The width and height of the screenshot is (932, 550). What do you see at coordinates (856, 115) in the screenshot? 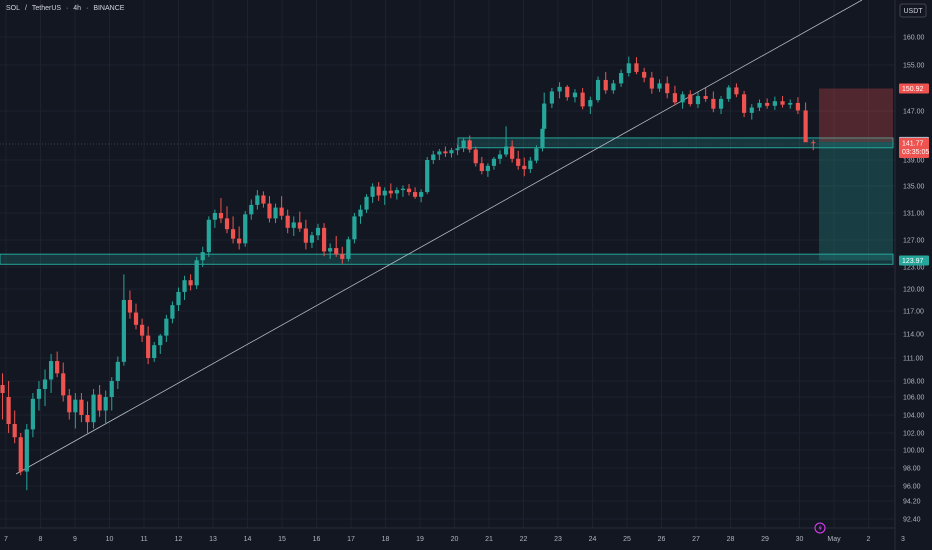
I see `stop-loss-area` at bounding box center [856, 115].